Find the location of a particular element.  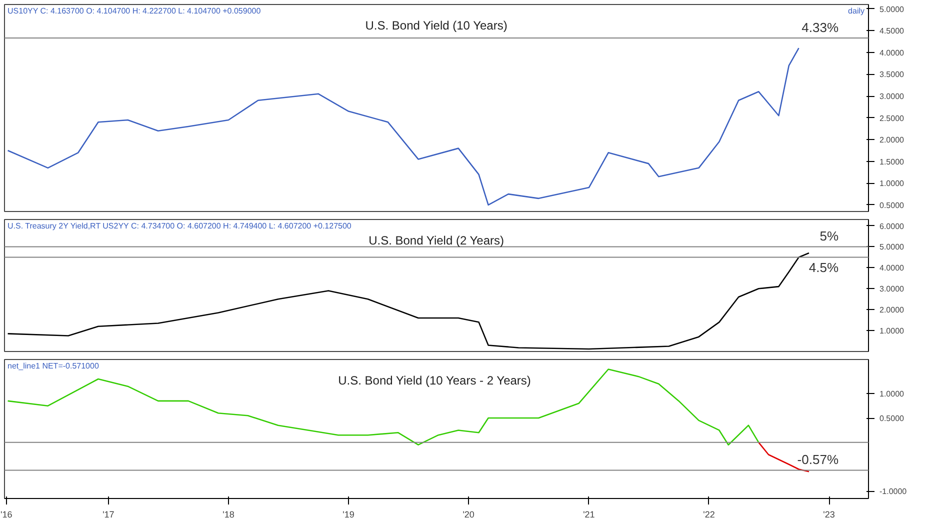

chart-subtitle: U.S. Treasury 2Y Yield,RT US2YY C: 4.734700 O: 4.607200 H: 4.749400 L: 4.607200 +0.127500 is located at coordinates (180, 226).